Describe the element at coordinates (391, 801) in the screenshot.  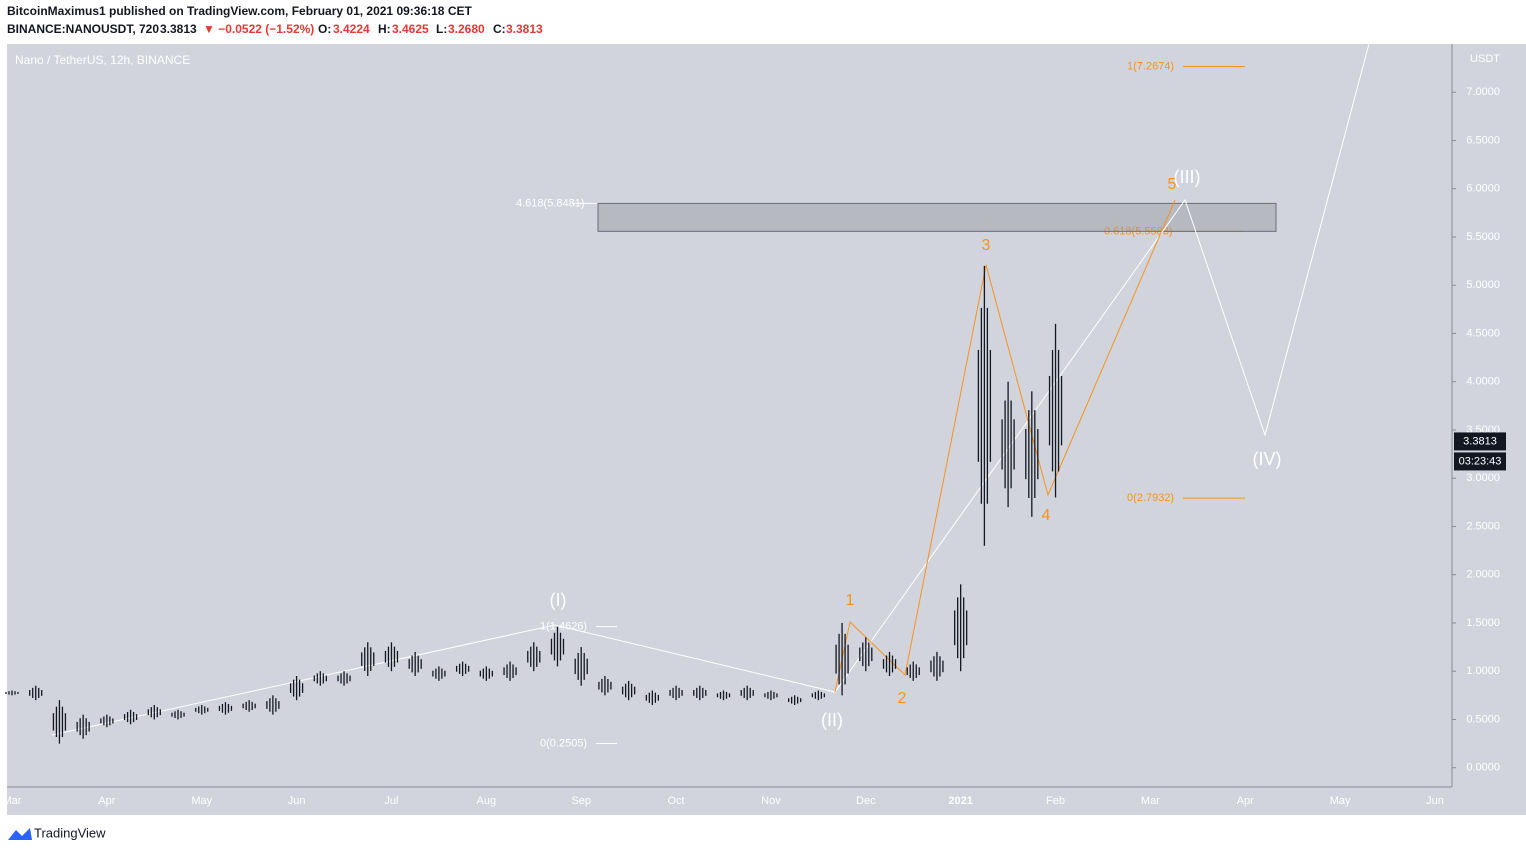
I see `x-tick-label: Jul` at that location.